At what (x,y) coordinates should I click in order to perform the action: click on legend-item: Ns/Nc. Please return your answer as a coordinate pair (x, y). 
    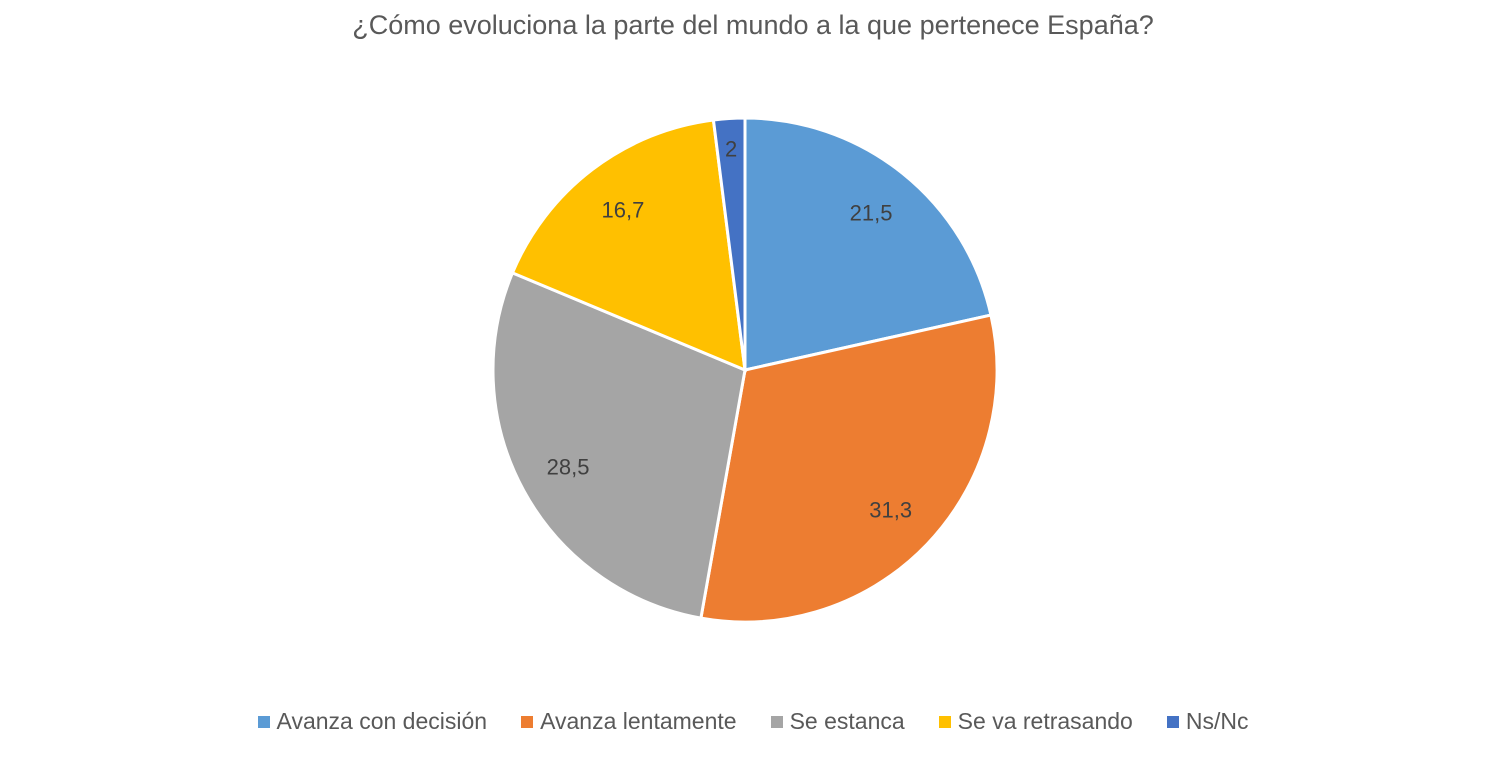
    Looking at the image, I should click on (1207, 721).